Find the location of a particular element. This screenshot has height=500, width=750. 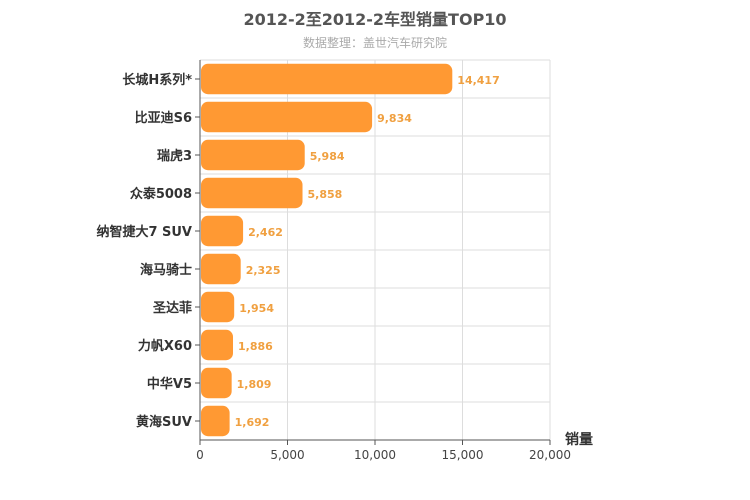

value-label: 5,858 is located at coordinates (325, 194).